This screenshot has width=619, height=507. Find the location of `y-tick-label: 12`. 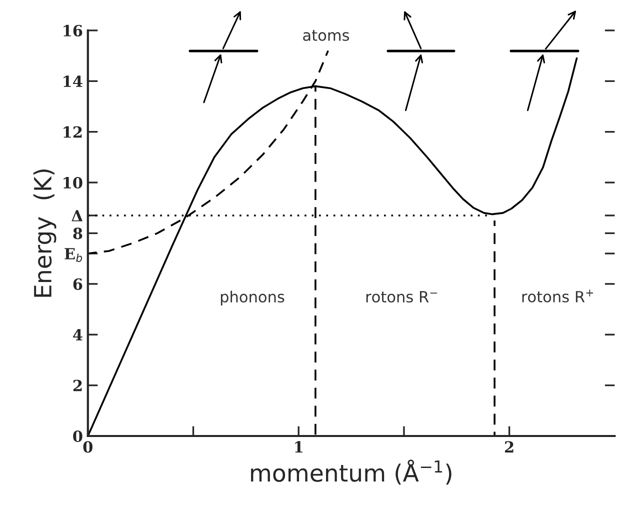

y-tick-label: 12 is located at coordinates (73, 132).